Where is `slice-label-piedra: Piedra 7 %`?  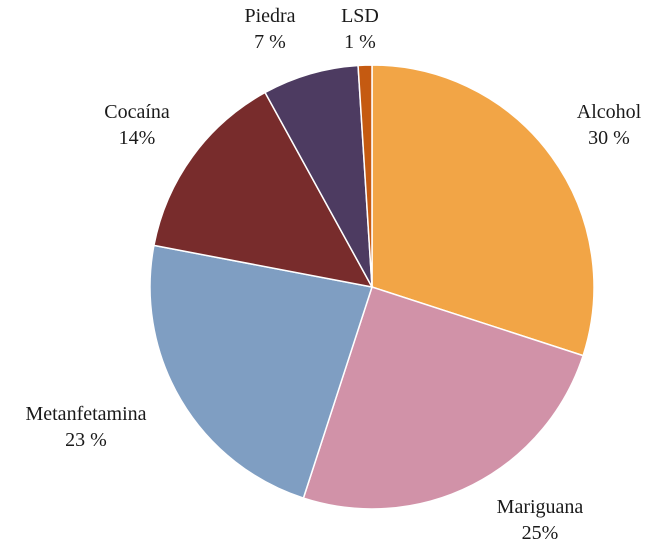 slice-label-piedra: Piedra 7 % is located at coordinates (269, 29).